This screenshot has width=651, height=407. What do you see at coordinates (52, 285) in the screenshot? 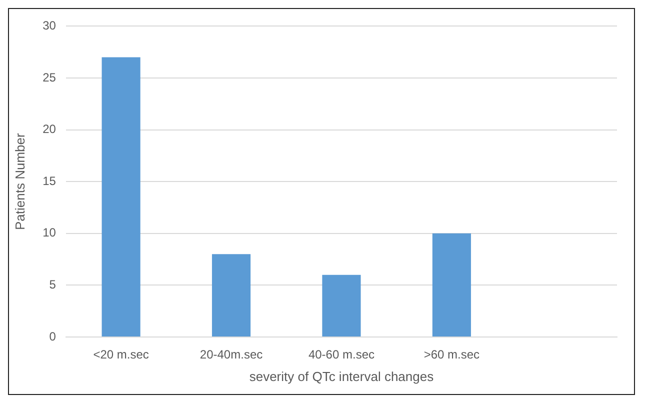
I see `y-tick-label: 5` at bounding box center [52, 285].